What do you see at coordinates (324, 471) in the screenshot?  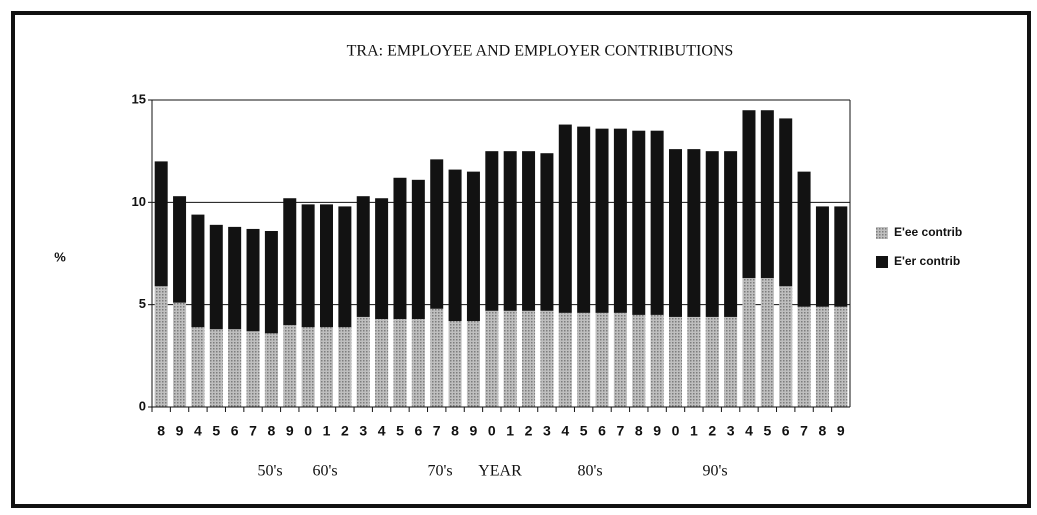 I see `decade-label: 60's` at bounding box center [324, 471].